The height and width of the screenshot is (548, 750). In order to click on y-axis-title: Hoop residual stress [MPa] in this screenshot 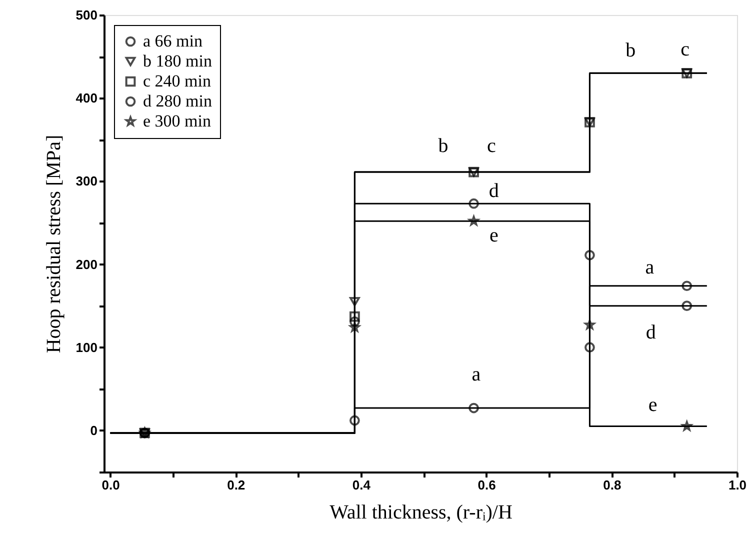, I will do `click(53, 244)`.